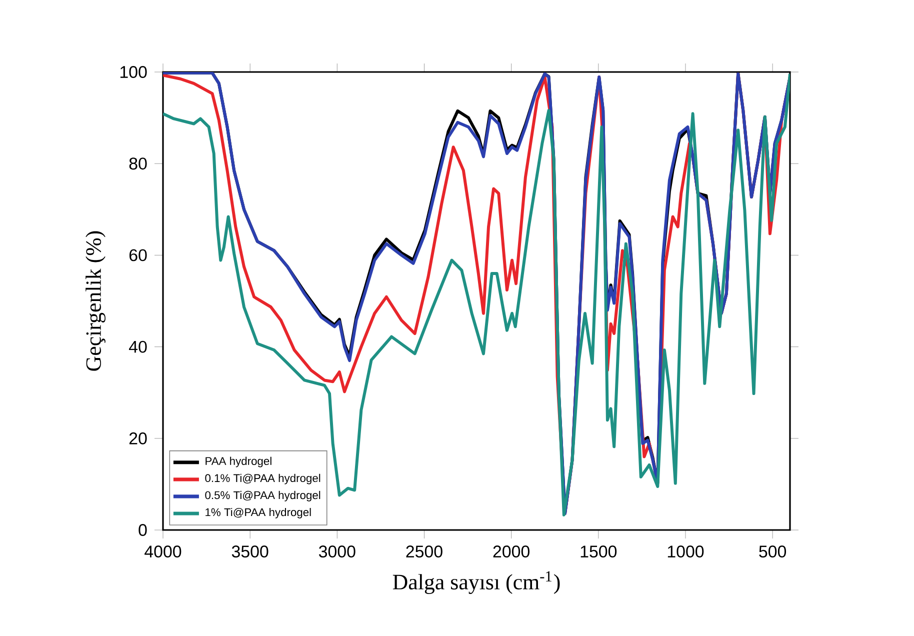 The height and width of the screenshot is (636, 914). Describe the element at coordinates (250, 552) in the screenshot. I see `x-tick-label: 3500` at that location.